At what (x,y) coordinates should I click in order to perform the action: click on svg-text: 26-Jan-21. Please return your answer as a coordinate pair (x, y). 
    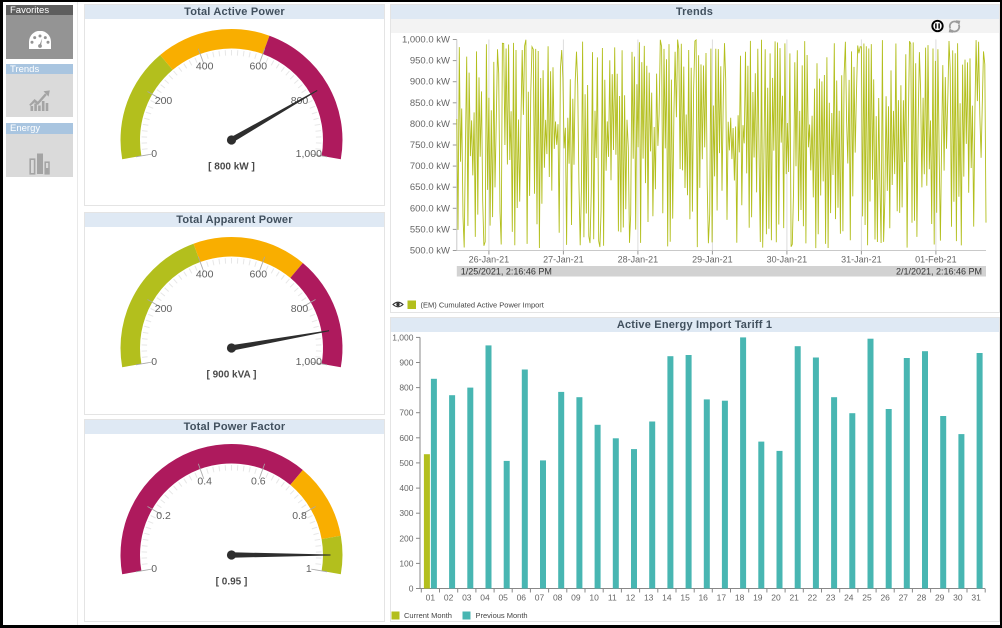
    Looking at the image, I should click on (488, 260).